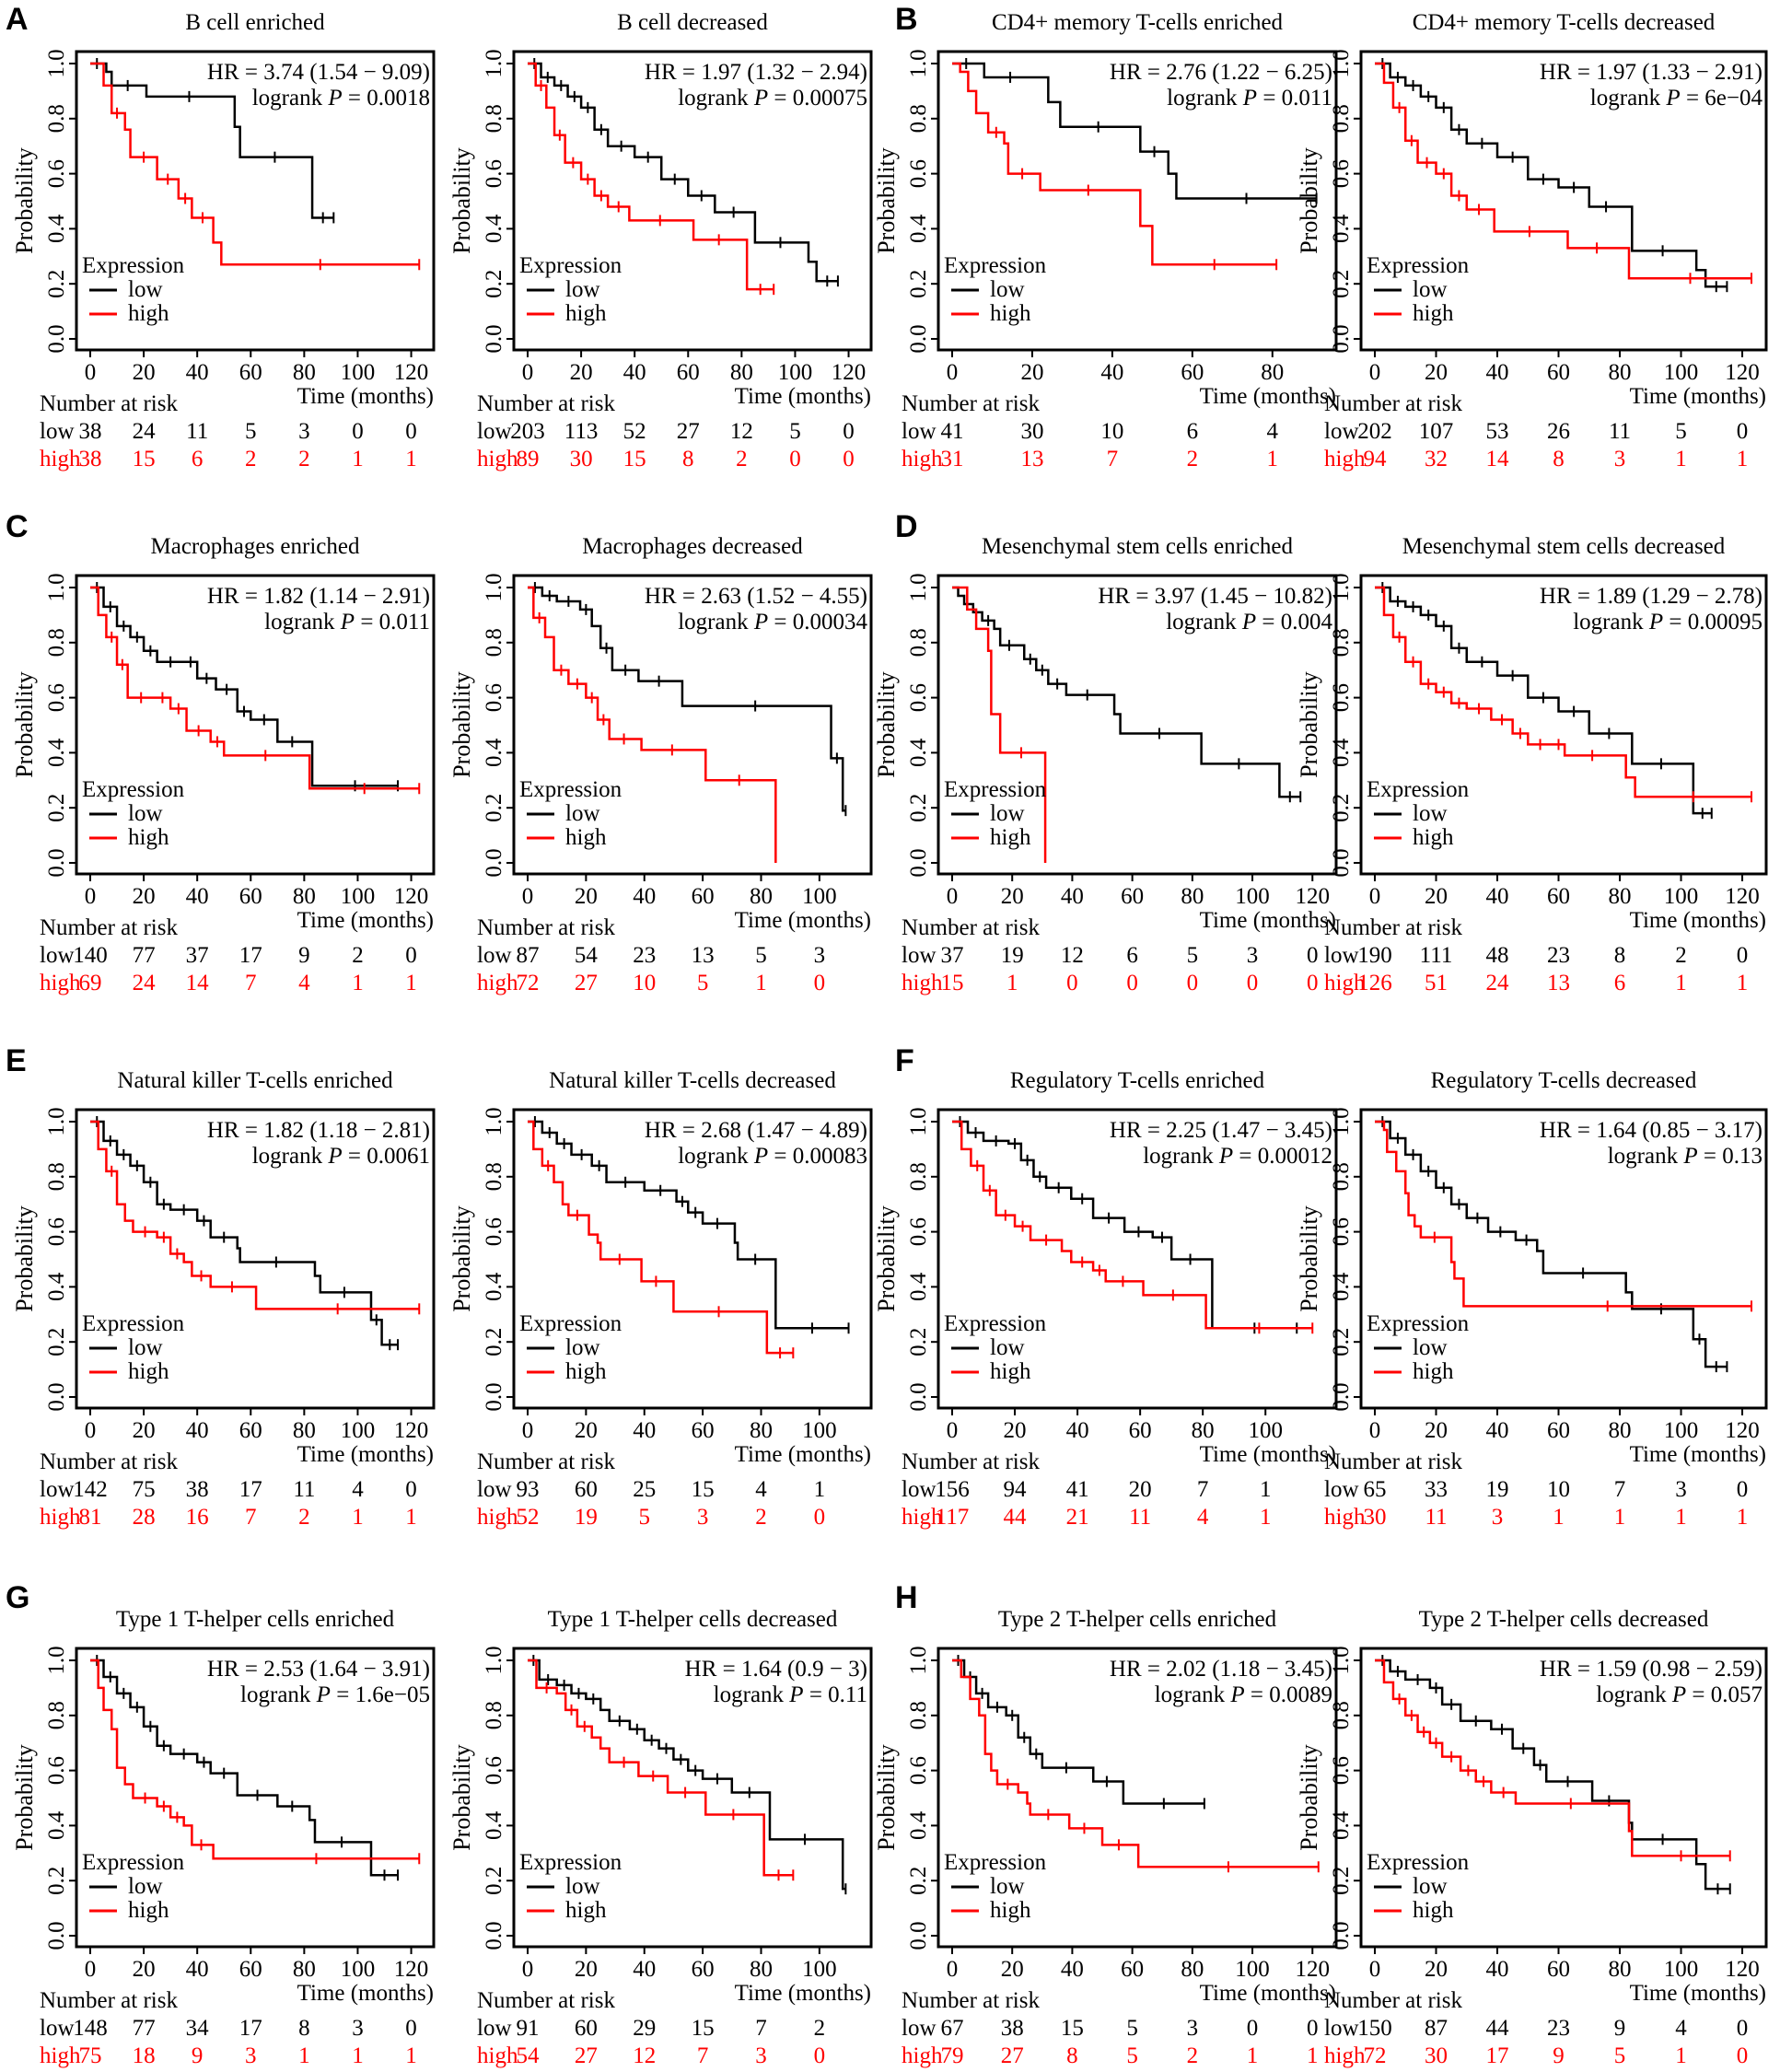 This screenshot has height=2072, width=1780. What do you see at coordinates (1436, 459) in the screenshot?
I see `risk-count-high: 32` at bounding box center [1436, 459].